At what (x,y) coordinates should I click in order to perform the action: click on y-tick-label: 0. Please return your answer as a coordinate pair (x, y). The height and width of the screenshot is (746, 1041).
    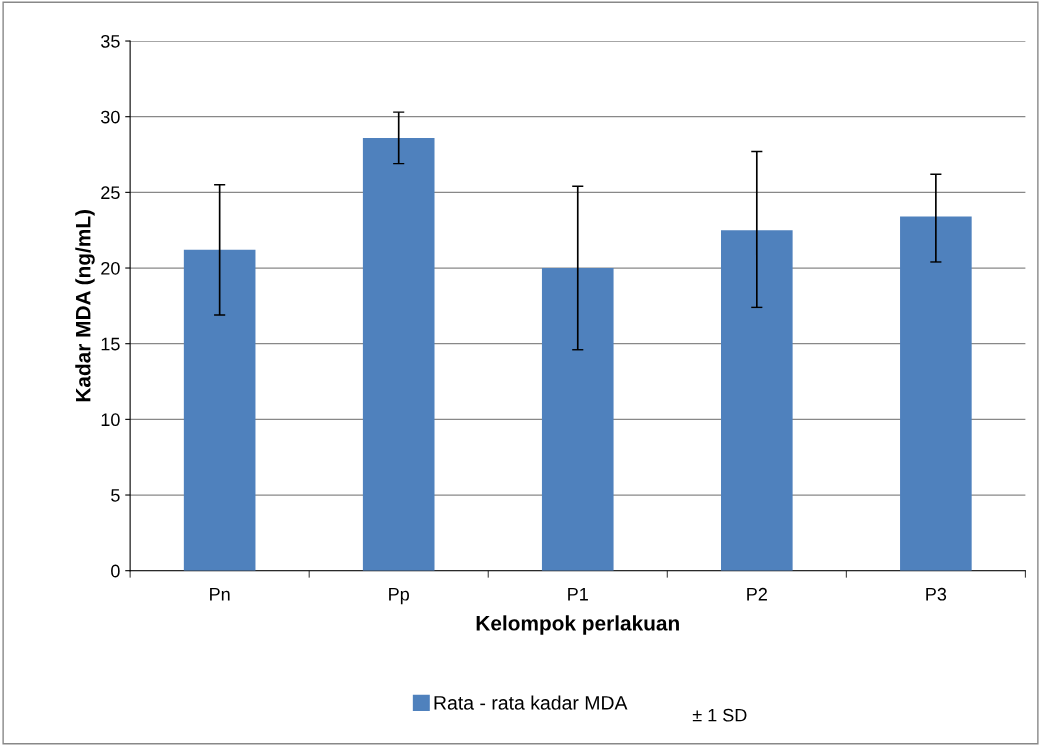
    Looking at the image, I should click on (115, 571).